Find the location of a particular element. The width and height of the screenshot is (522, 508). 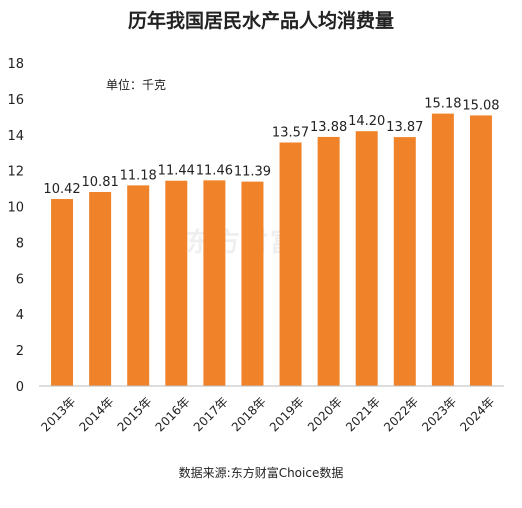

y-tick-label: 2 is located at coordinates (20, 351).